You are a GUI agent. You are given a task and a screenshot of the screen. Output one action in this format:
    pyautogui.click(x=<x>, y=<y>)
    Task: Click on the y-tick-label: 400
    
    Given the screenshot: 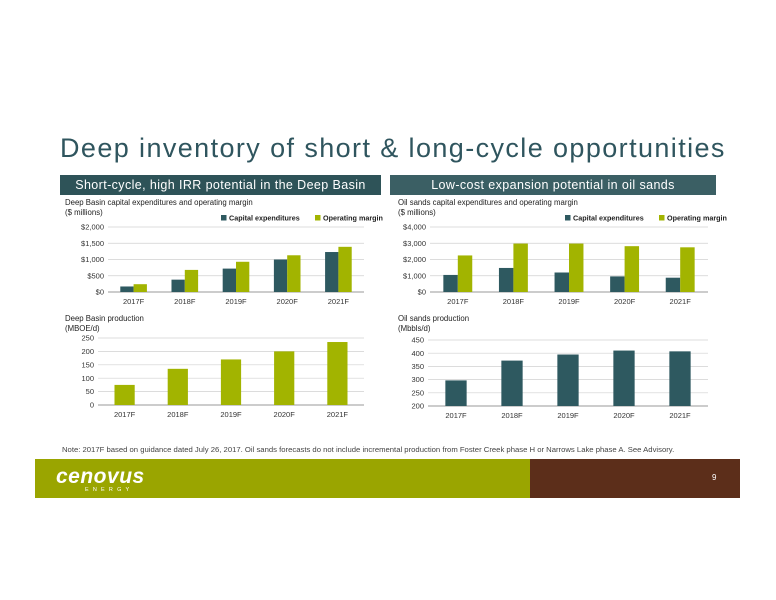 What is the action you would take?
    pyautogui.click(x=417, y=353)
    